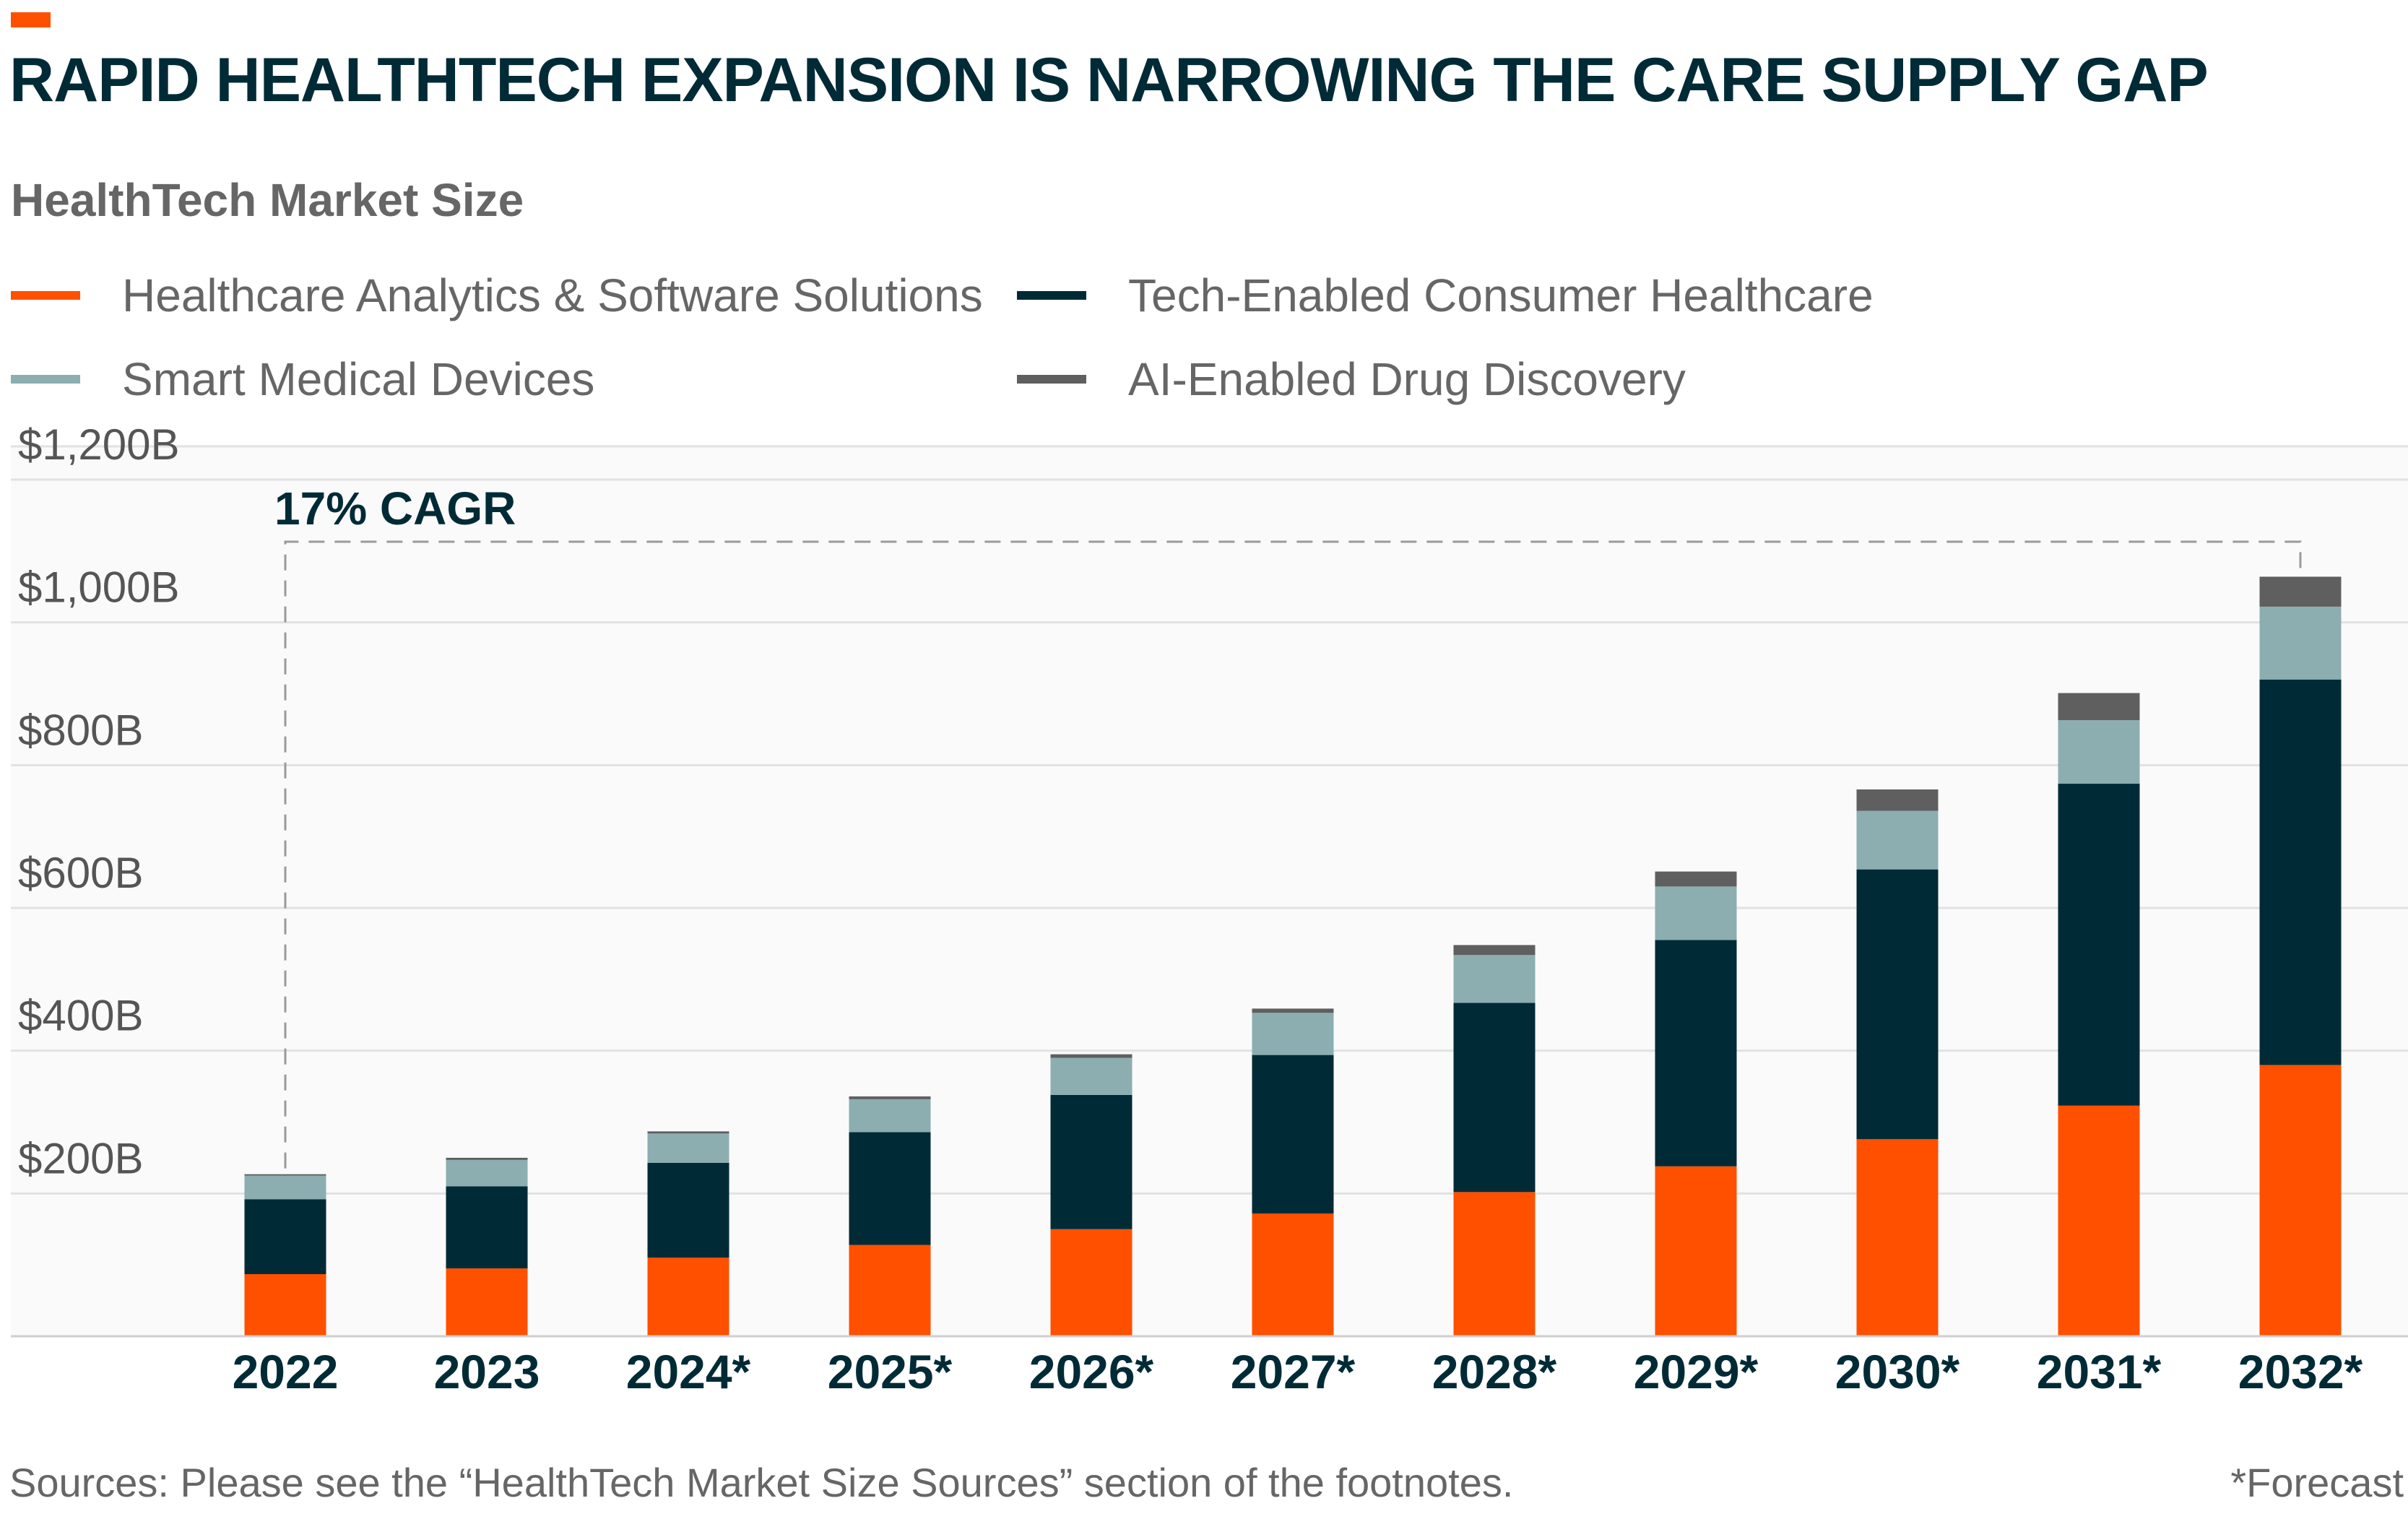  Describe the element at coordinates (99, 801) in the screenshot. I see `y-axis-labels: $200B $400B $600B $800B $1,000B $1,200B` at that location.